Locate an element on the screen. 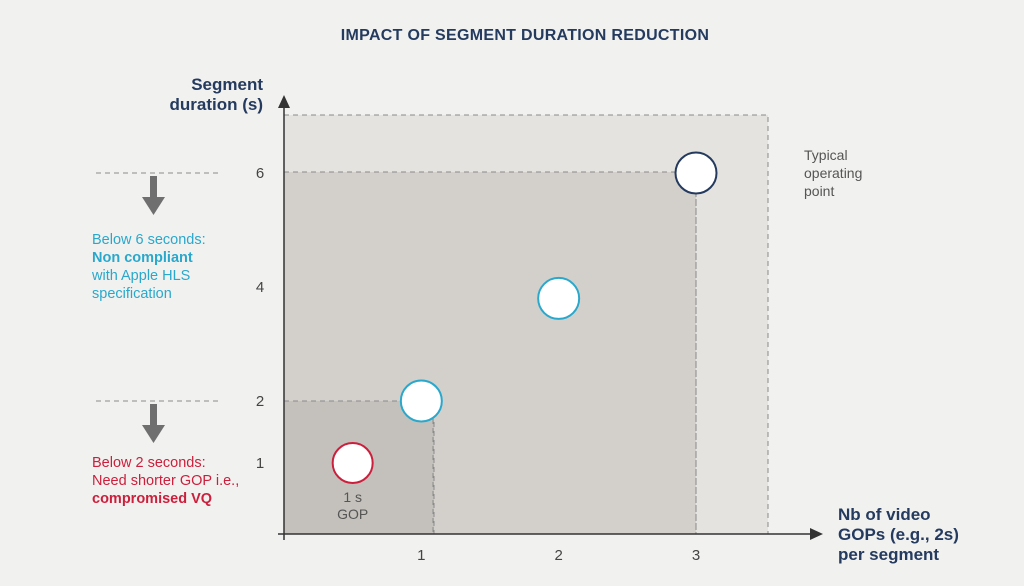 The image size is (1024, 586). y-axis-title-line2: duration (s) is located at coordinates (217, 104).